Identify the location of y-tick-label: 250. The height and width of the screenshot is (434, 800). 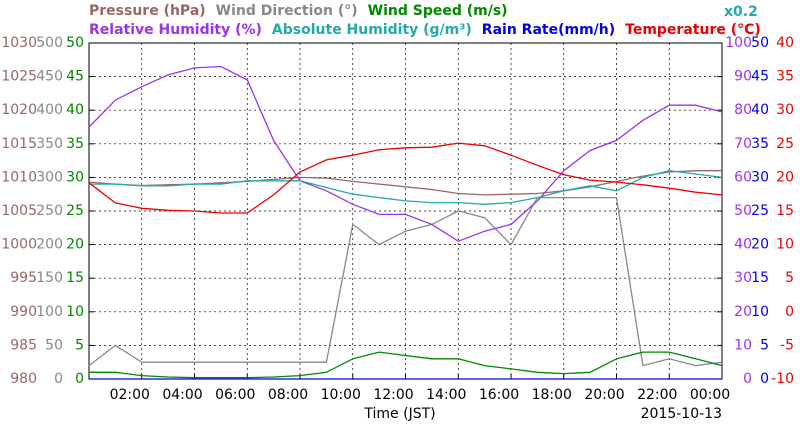
(49, 211).